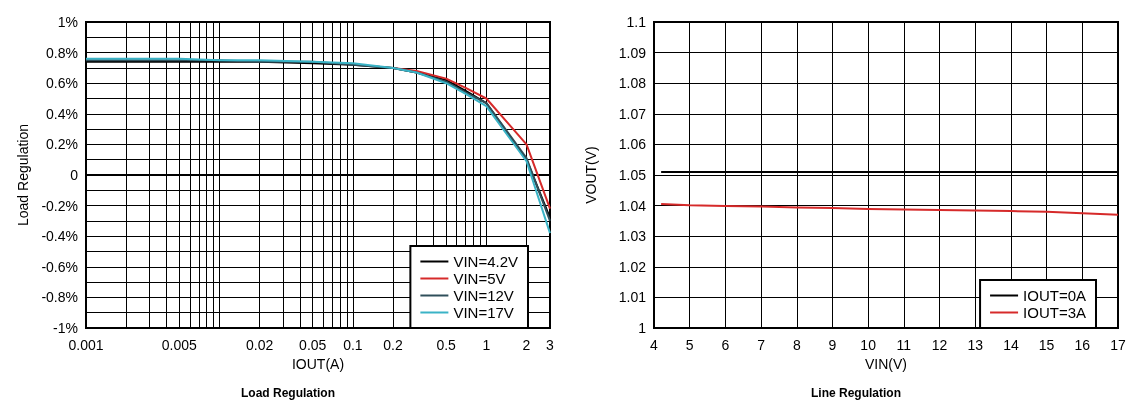  Describe the element at coordinates (832, 345) in the screenshot. I see `x-tick-label: 9` at that location.